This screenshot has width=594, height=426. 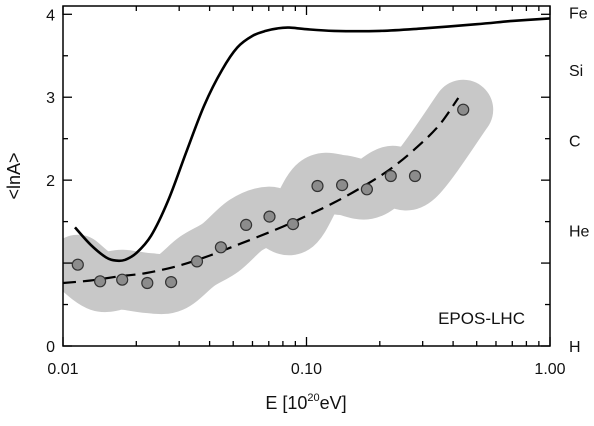 I want to click on model-annotation: EPOS-LHC, so click(x=481, y=318).